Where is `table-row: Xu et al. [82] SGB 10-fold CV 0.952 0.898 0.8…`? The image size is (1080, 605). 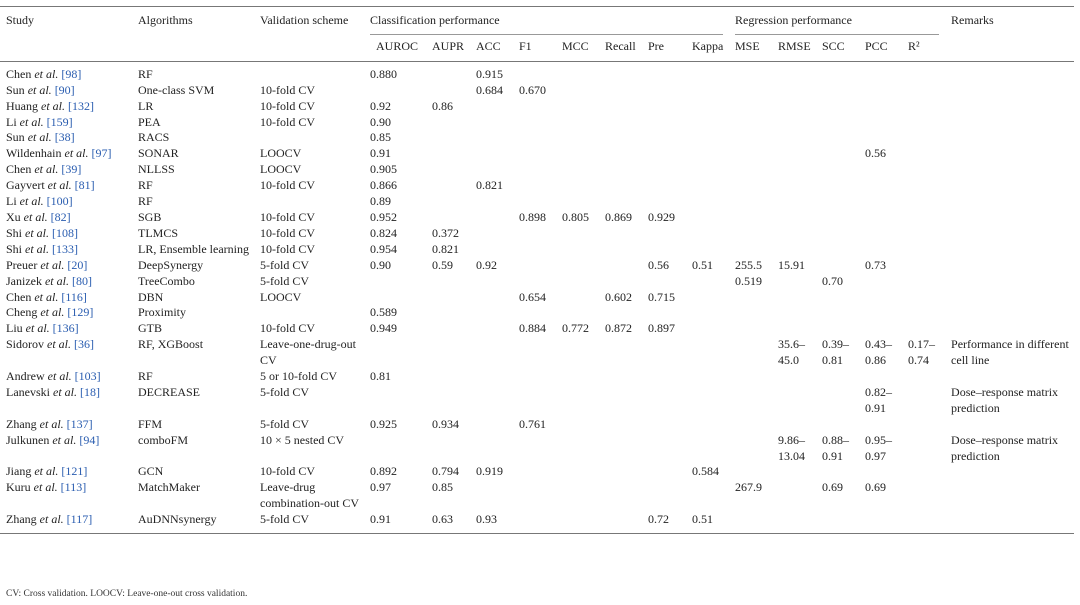 table-row: Xu et al. [82] SGB 10-fold CV 0.952 0.898 0.8… is located at coordinates (537, 218).